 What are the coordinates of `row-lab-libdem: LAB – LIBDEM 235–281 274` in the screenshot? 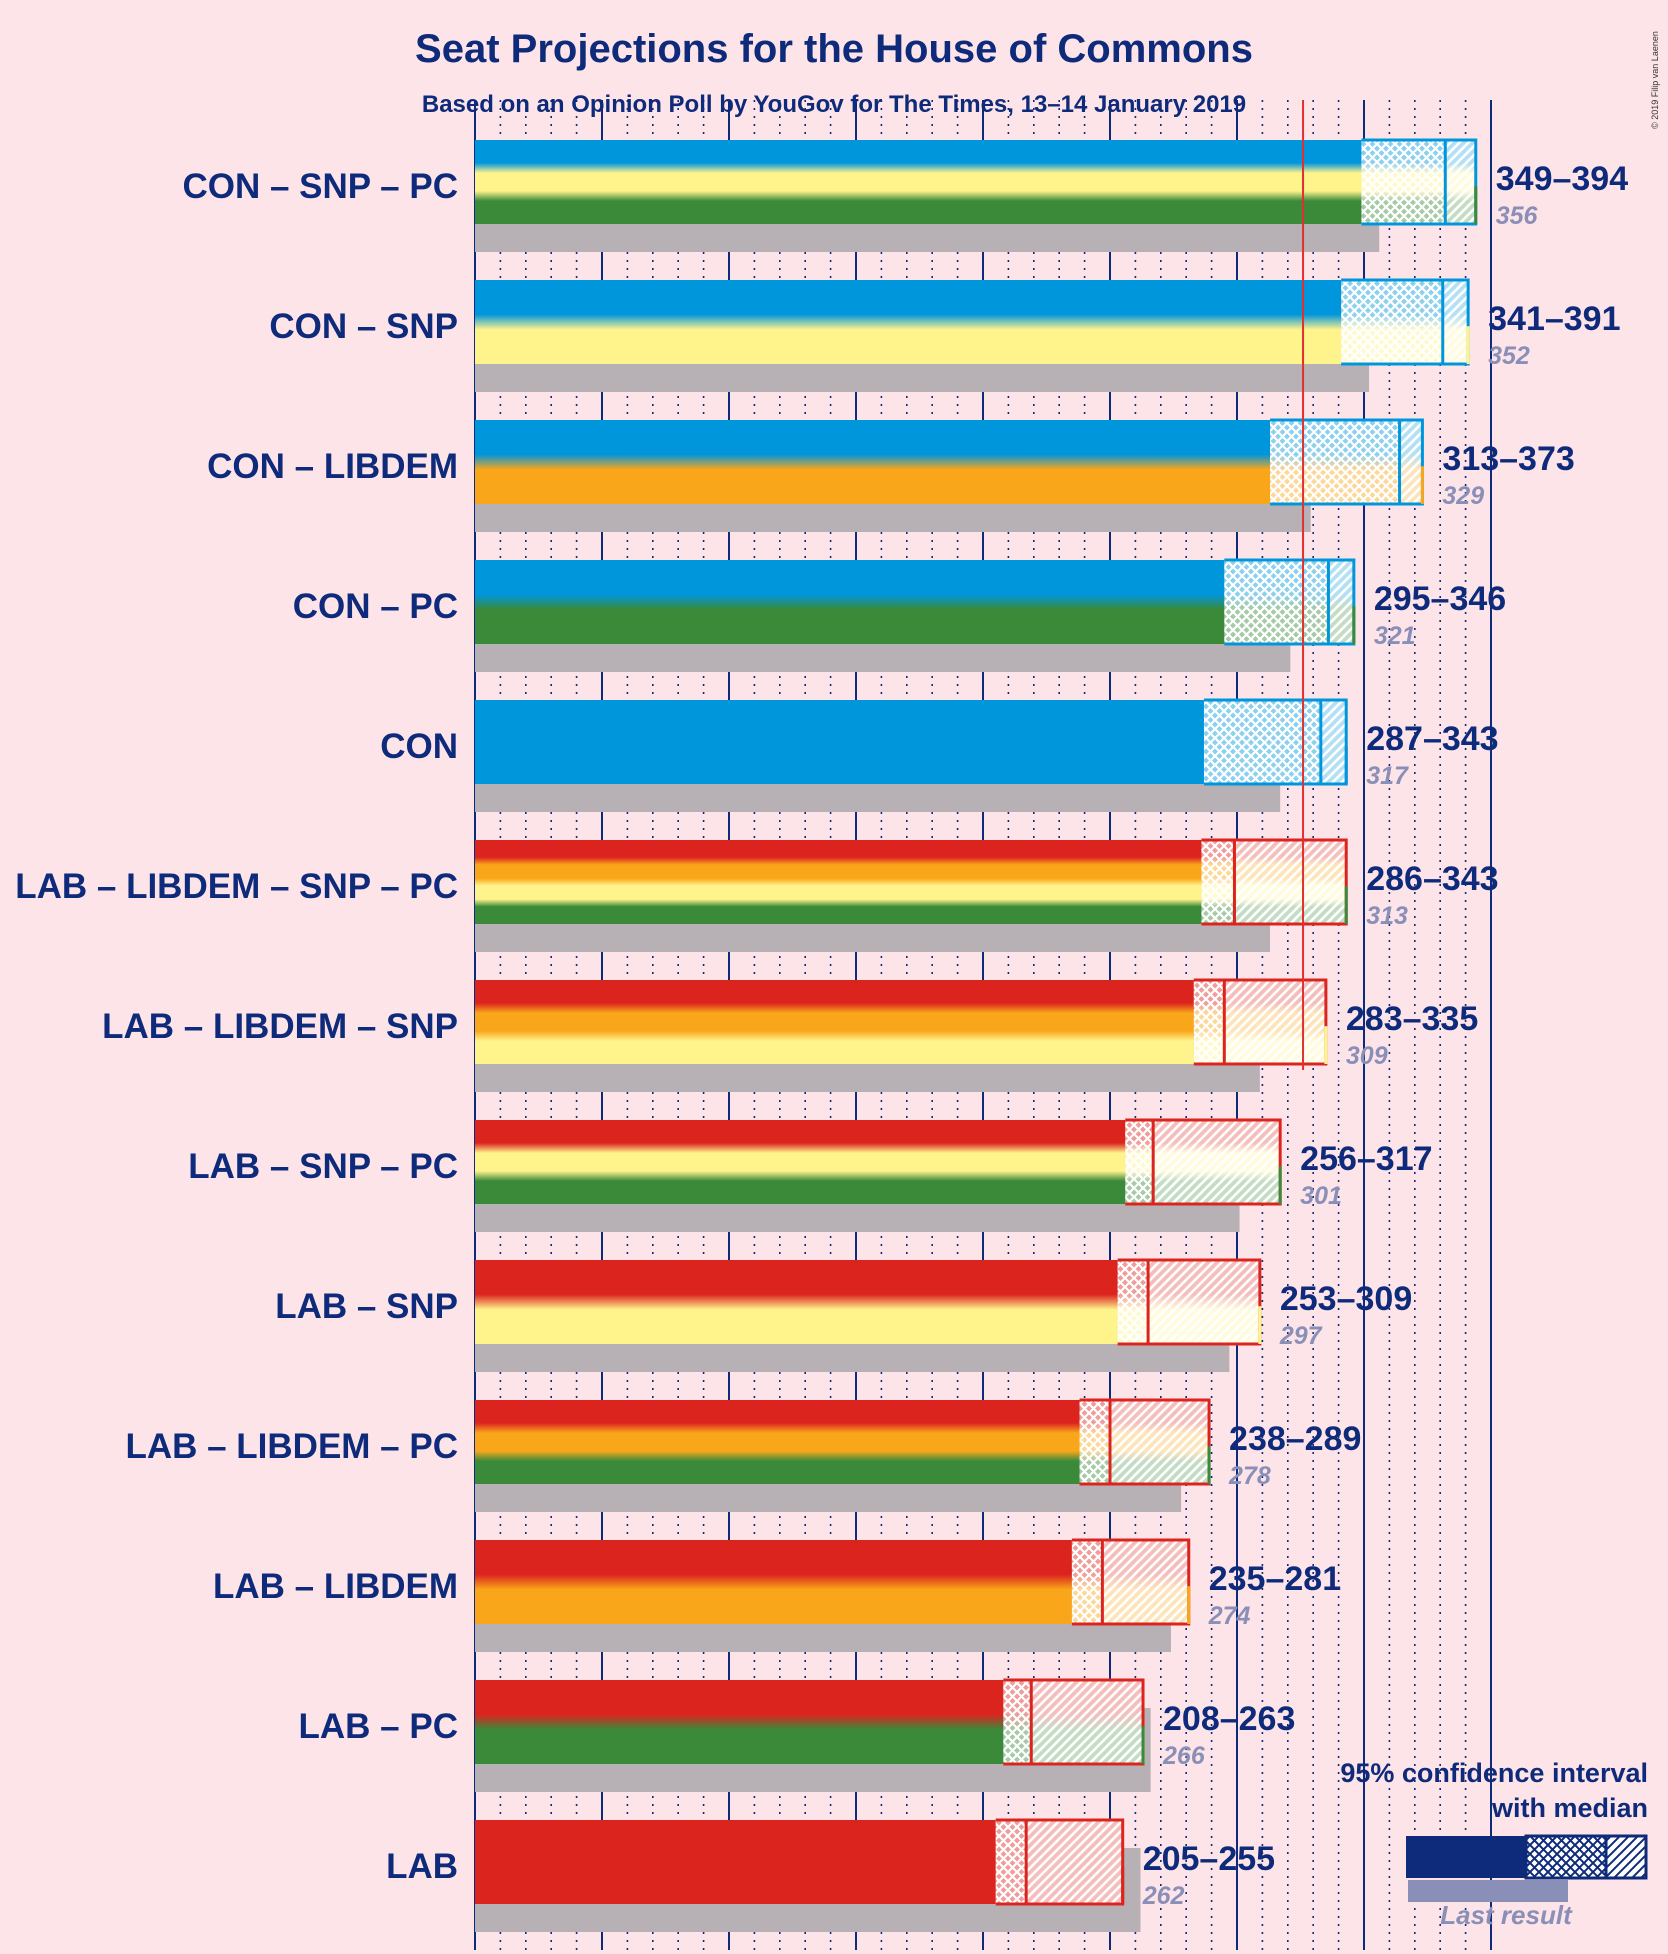 It's located at (777, 1595).